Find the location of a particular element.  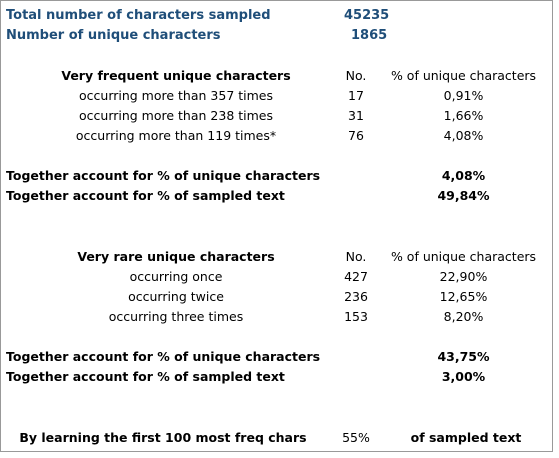

unique-characters-value: 1865 is located at coordinates (369, 35).